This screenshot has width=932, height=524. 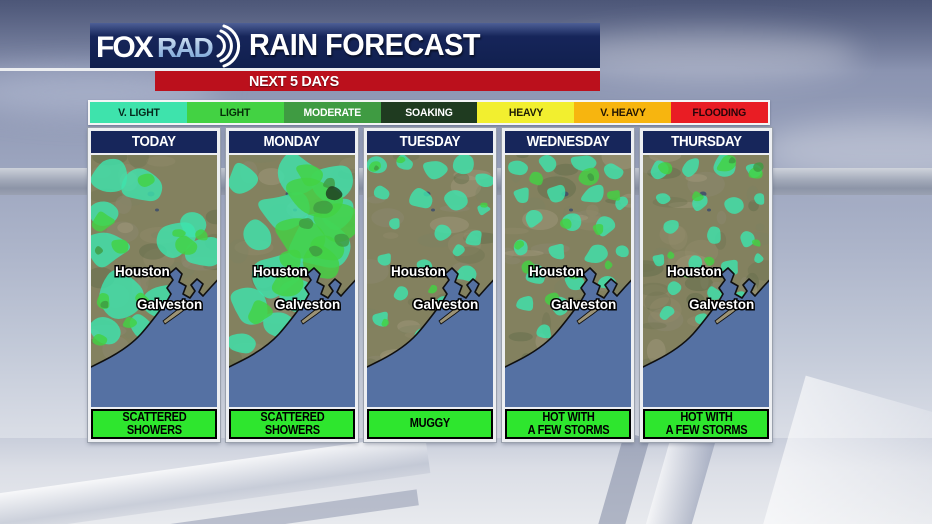 I want to click on legend-item-label: MODERATE, so click(x=332, y=112).